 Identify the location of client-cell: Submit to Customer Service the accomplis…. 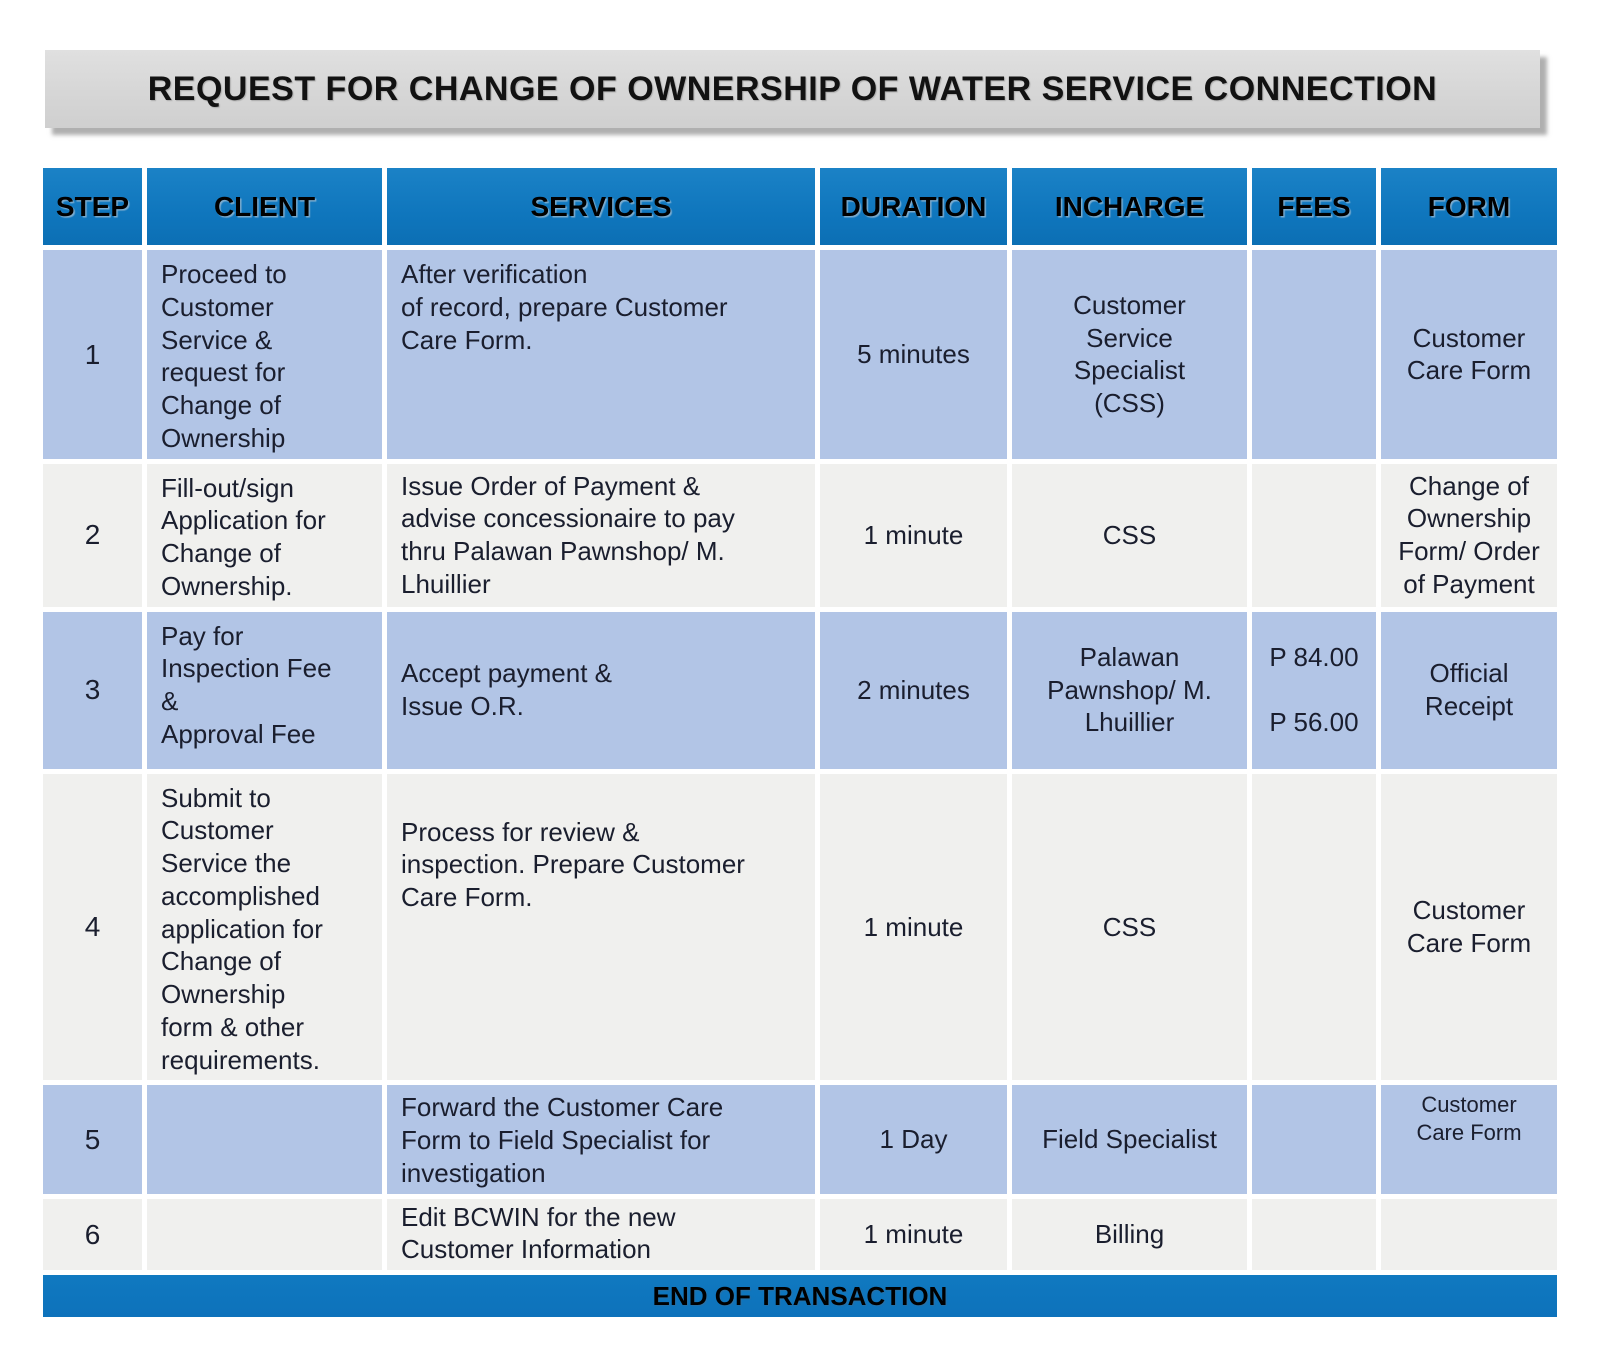
(267, 929).